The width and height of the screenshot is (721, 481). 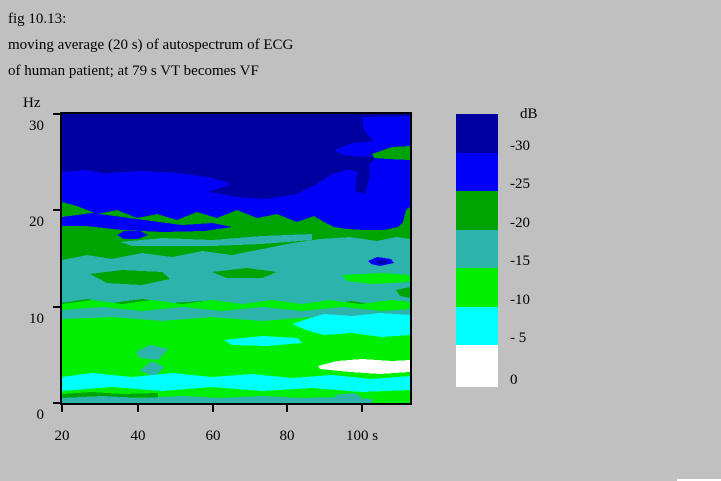 I want to click on legend-value-label: -25, so click(x=520, y=184).